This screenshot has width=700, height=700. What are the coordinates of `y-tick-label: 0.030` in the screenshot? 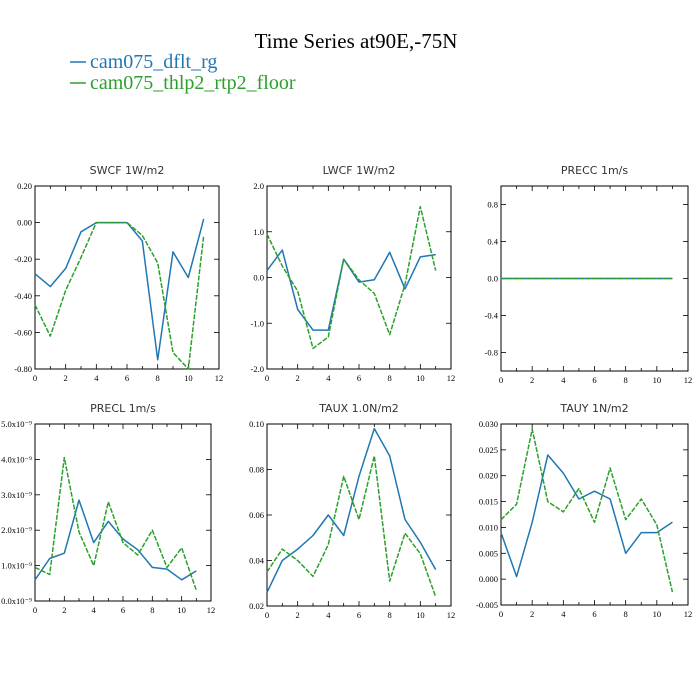 It's located at (488, 424).